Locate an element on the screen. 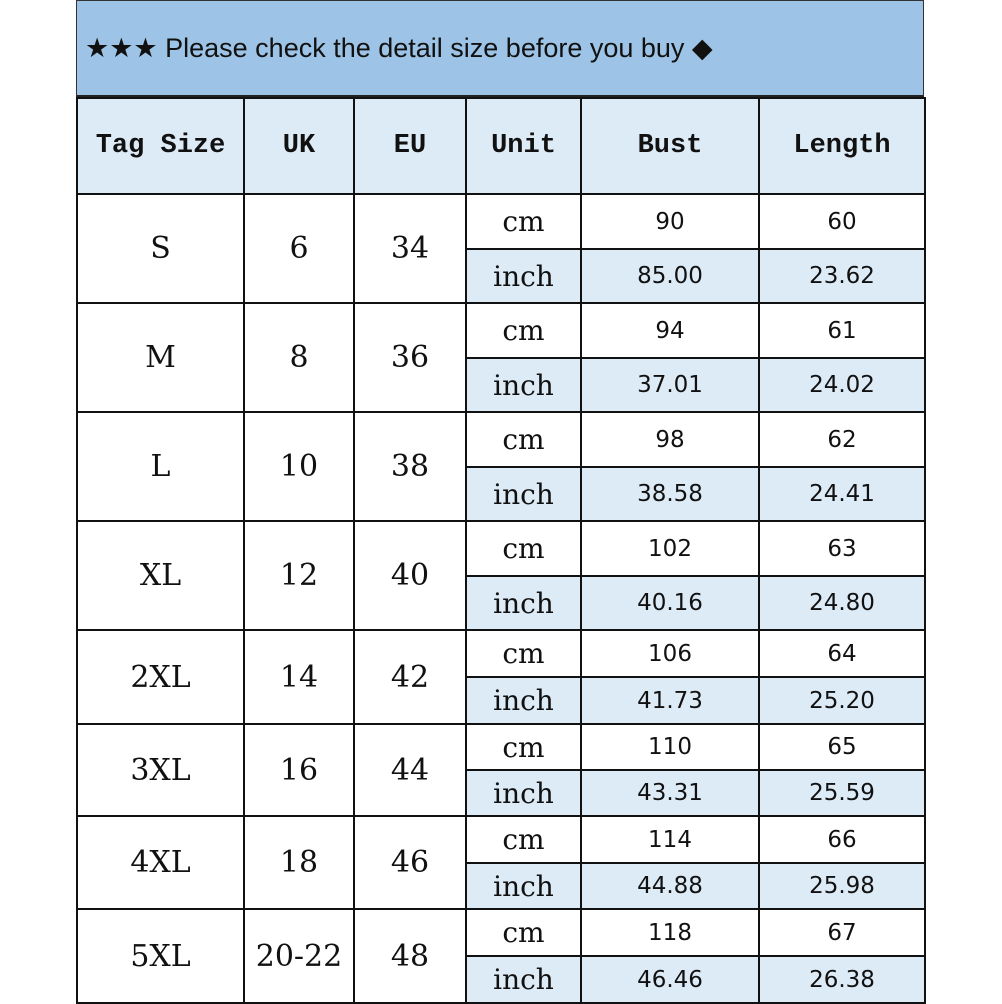  tag-size-cell: S is located at coordinates (160, 248).